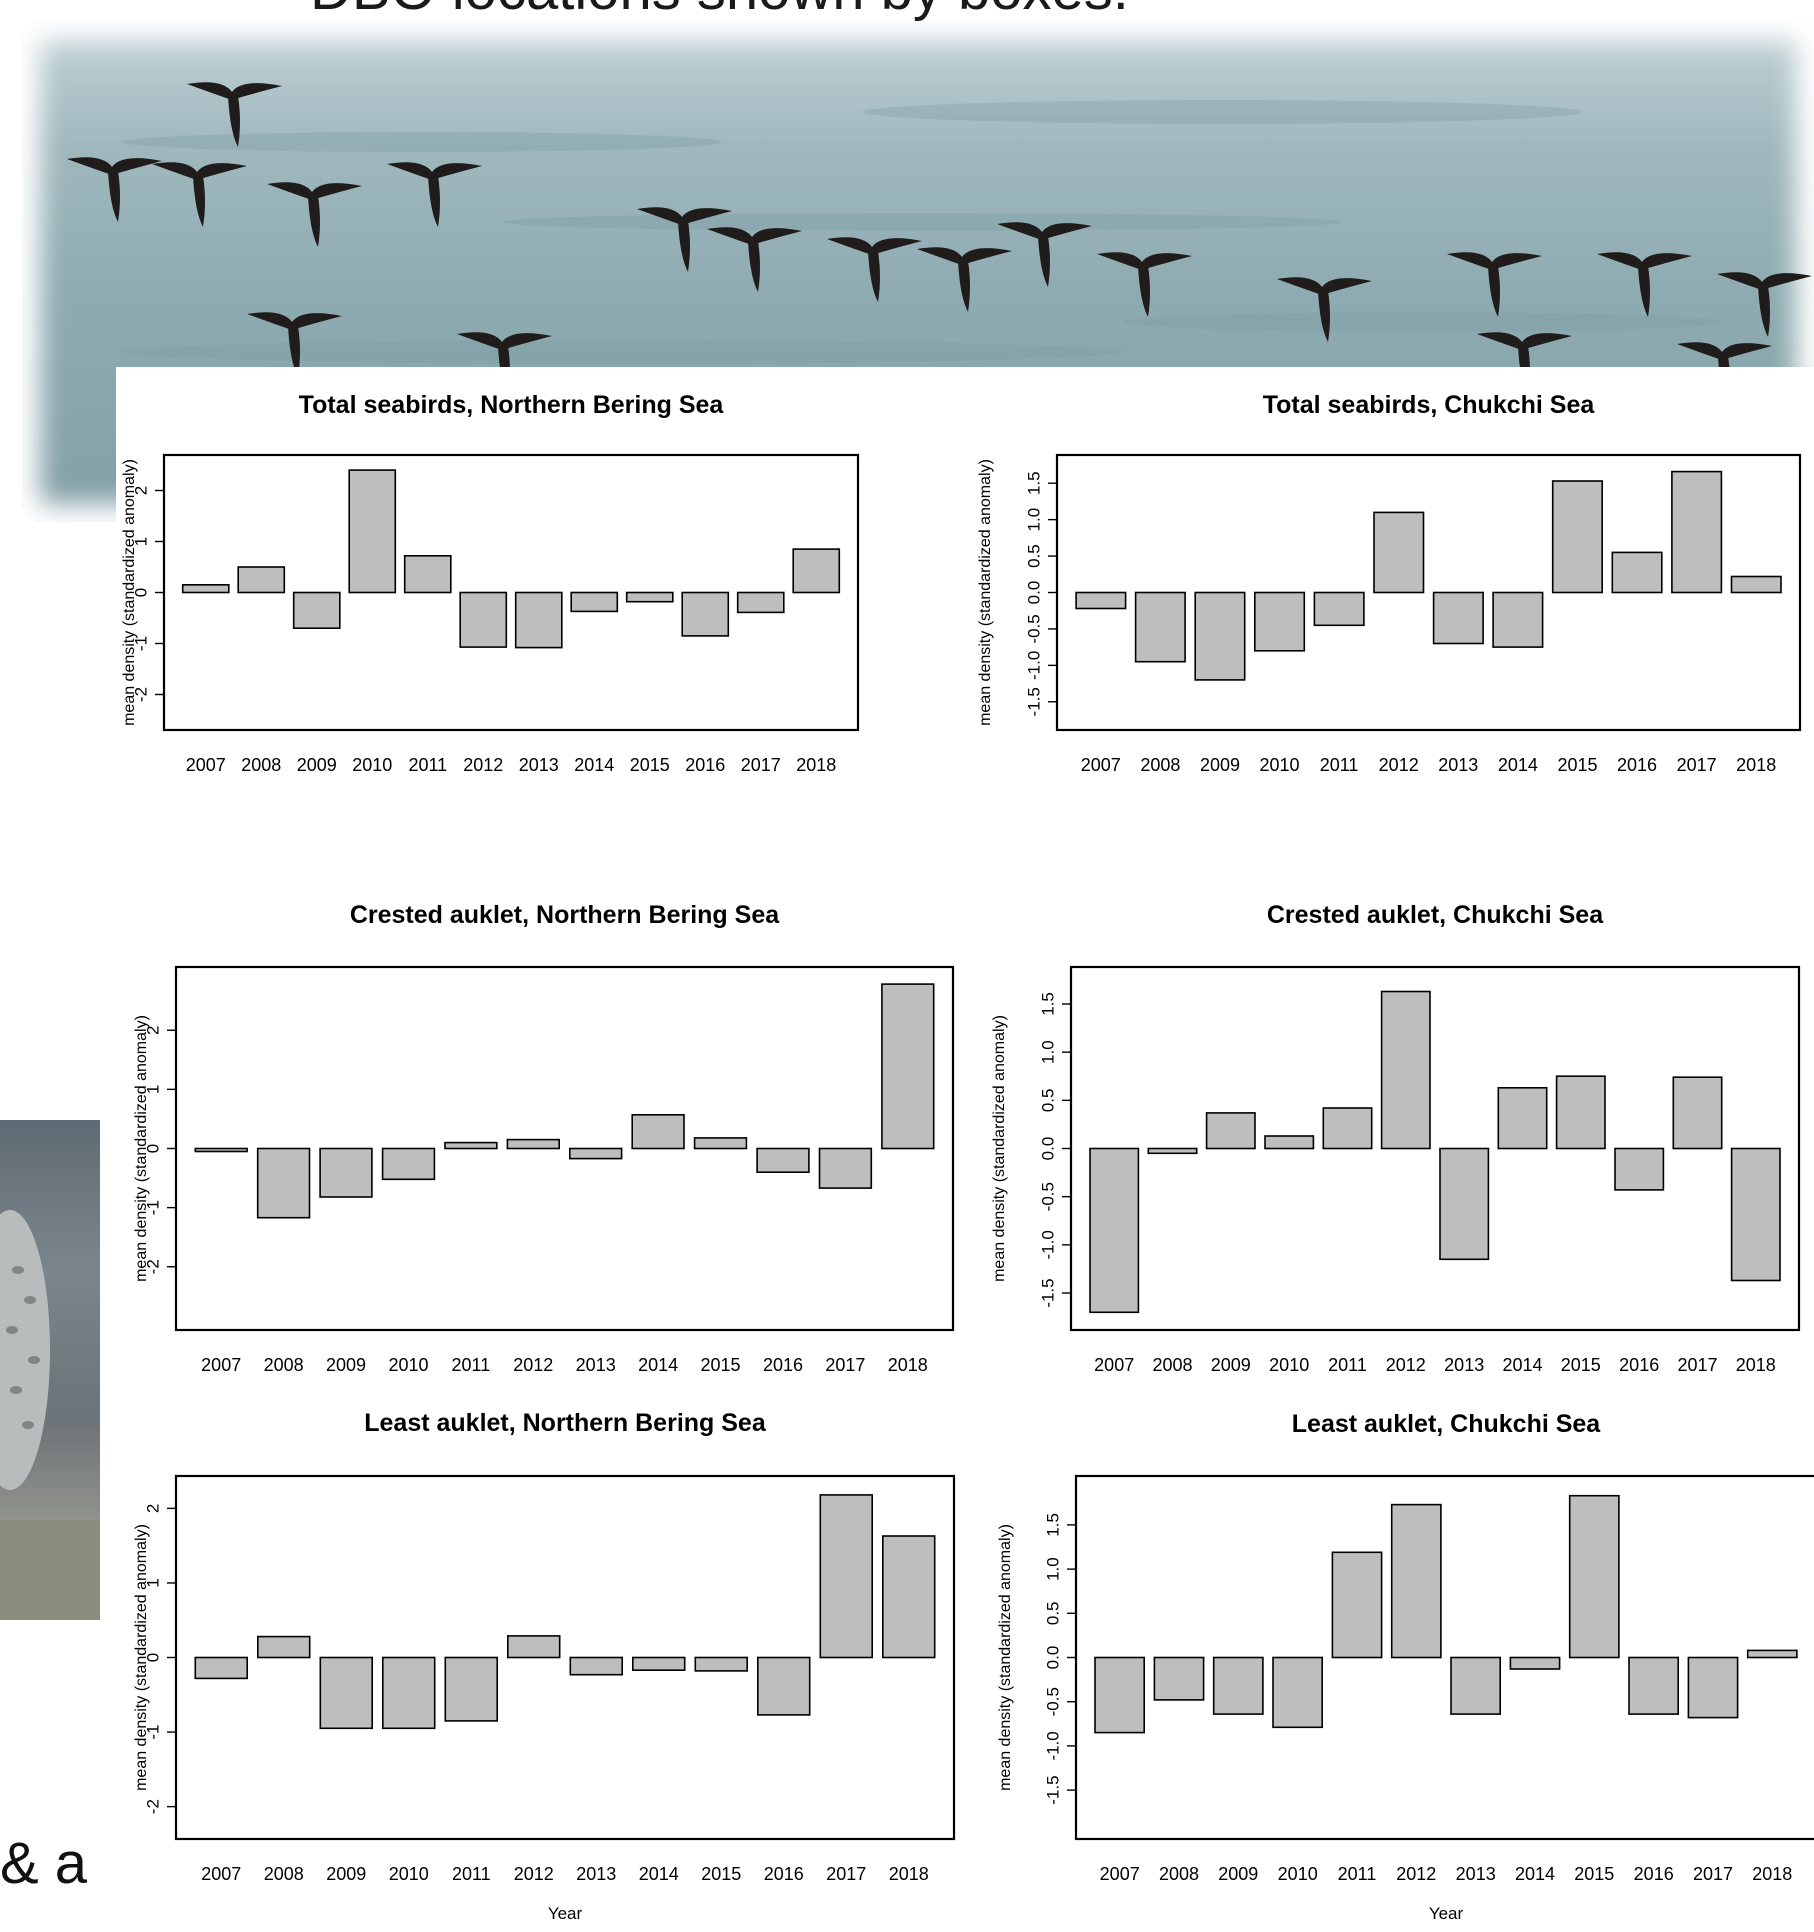  I want to click on x-tick-label: 2016, so click(1637, 765).